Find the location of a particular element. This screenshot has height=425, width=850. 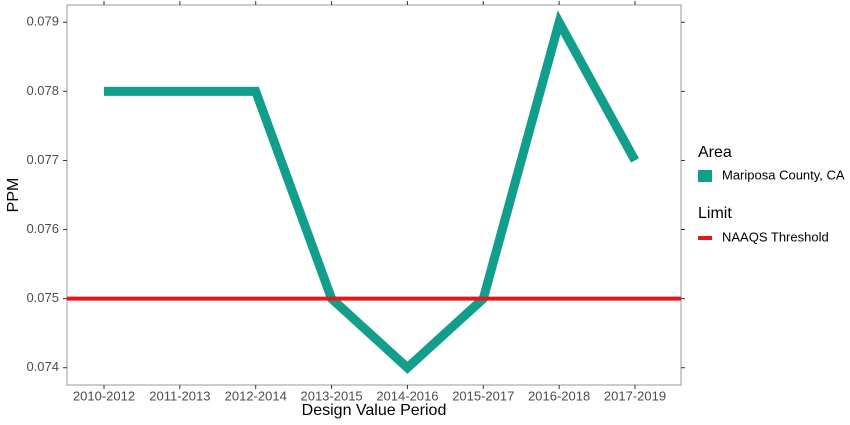

x-axis-label: Design Value Period is located at coordinates (374, 410).